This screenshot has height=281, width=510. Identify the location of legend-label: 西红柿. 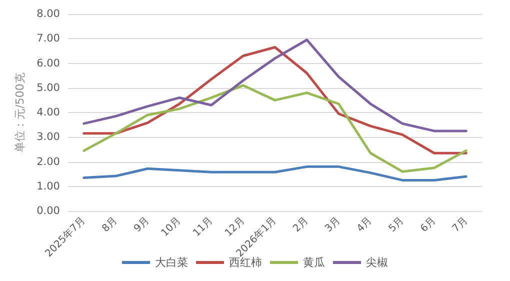
(245, 262).